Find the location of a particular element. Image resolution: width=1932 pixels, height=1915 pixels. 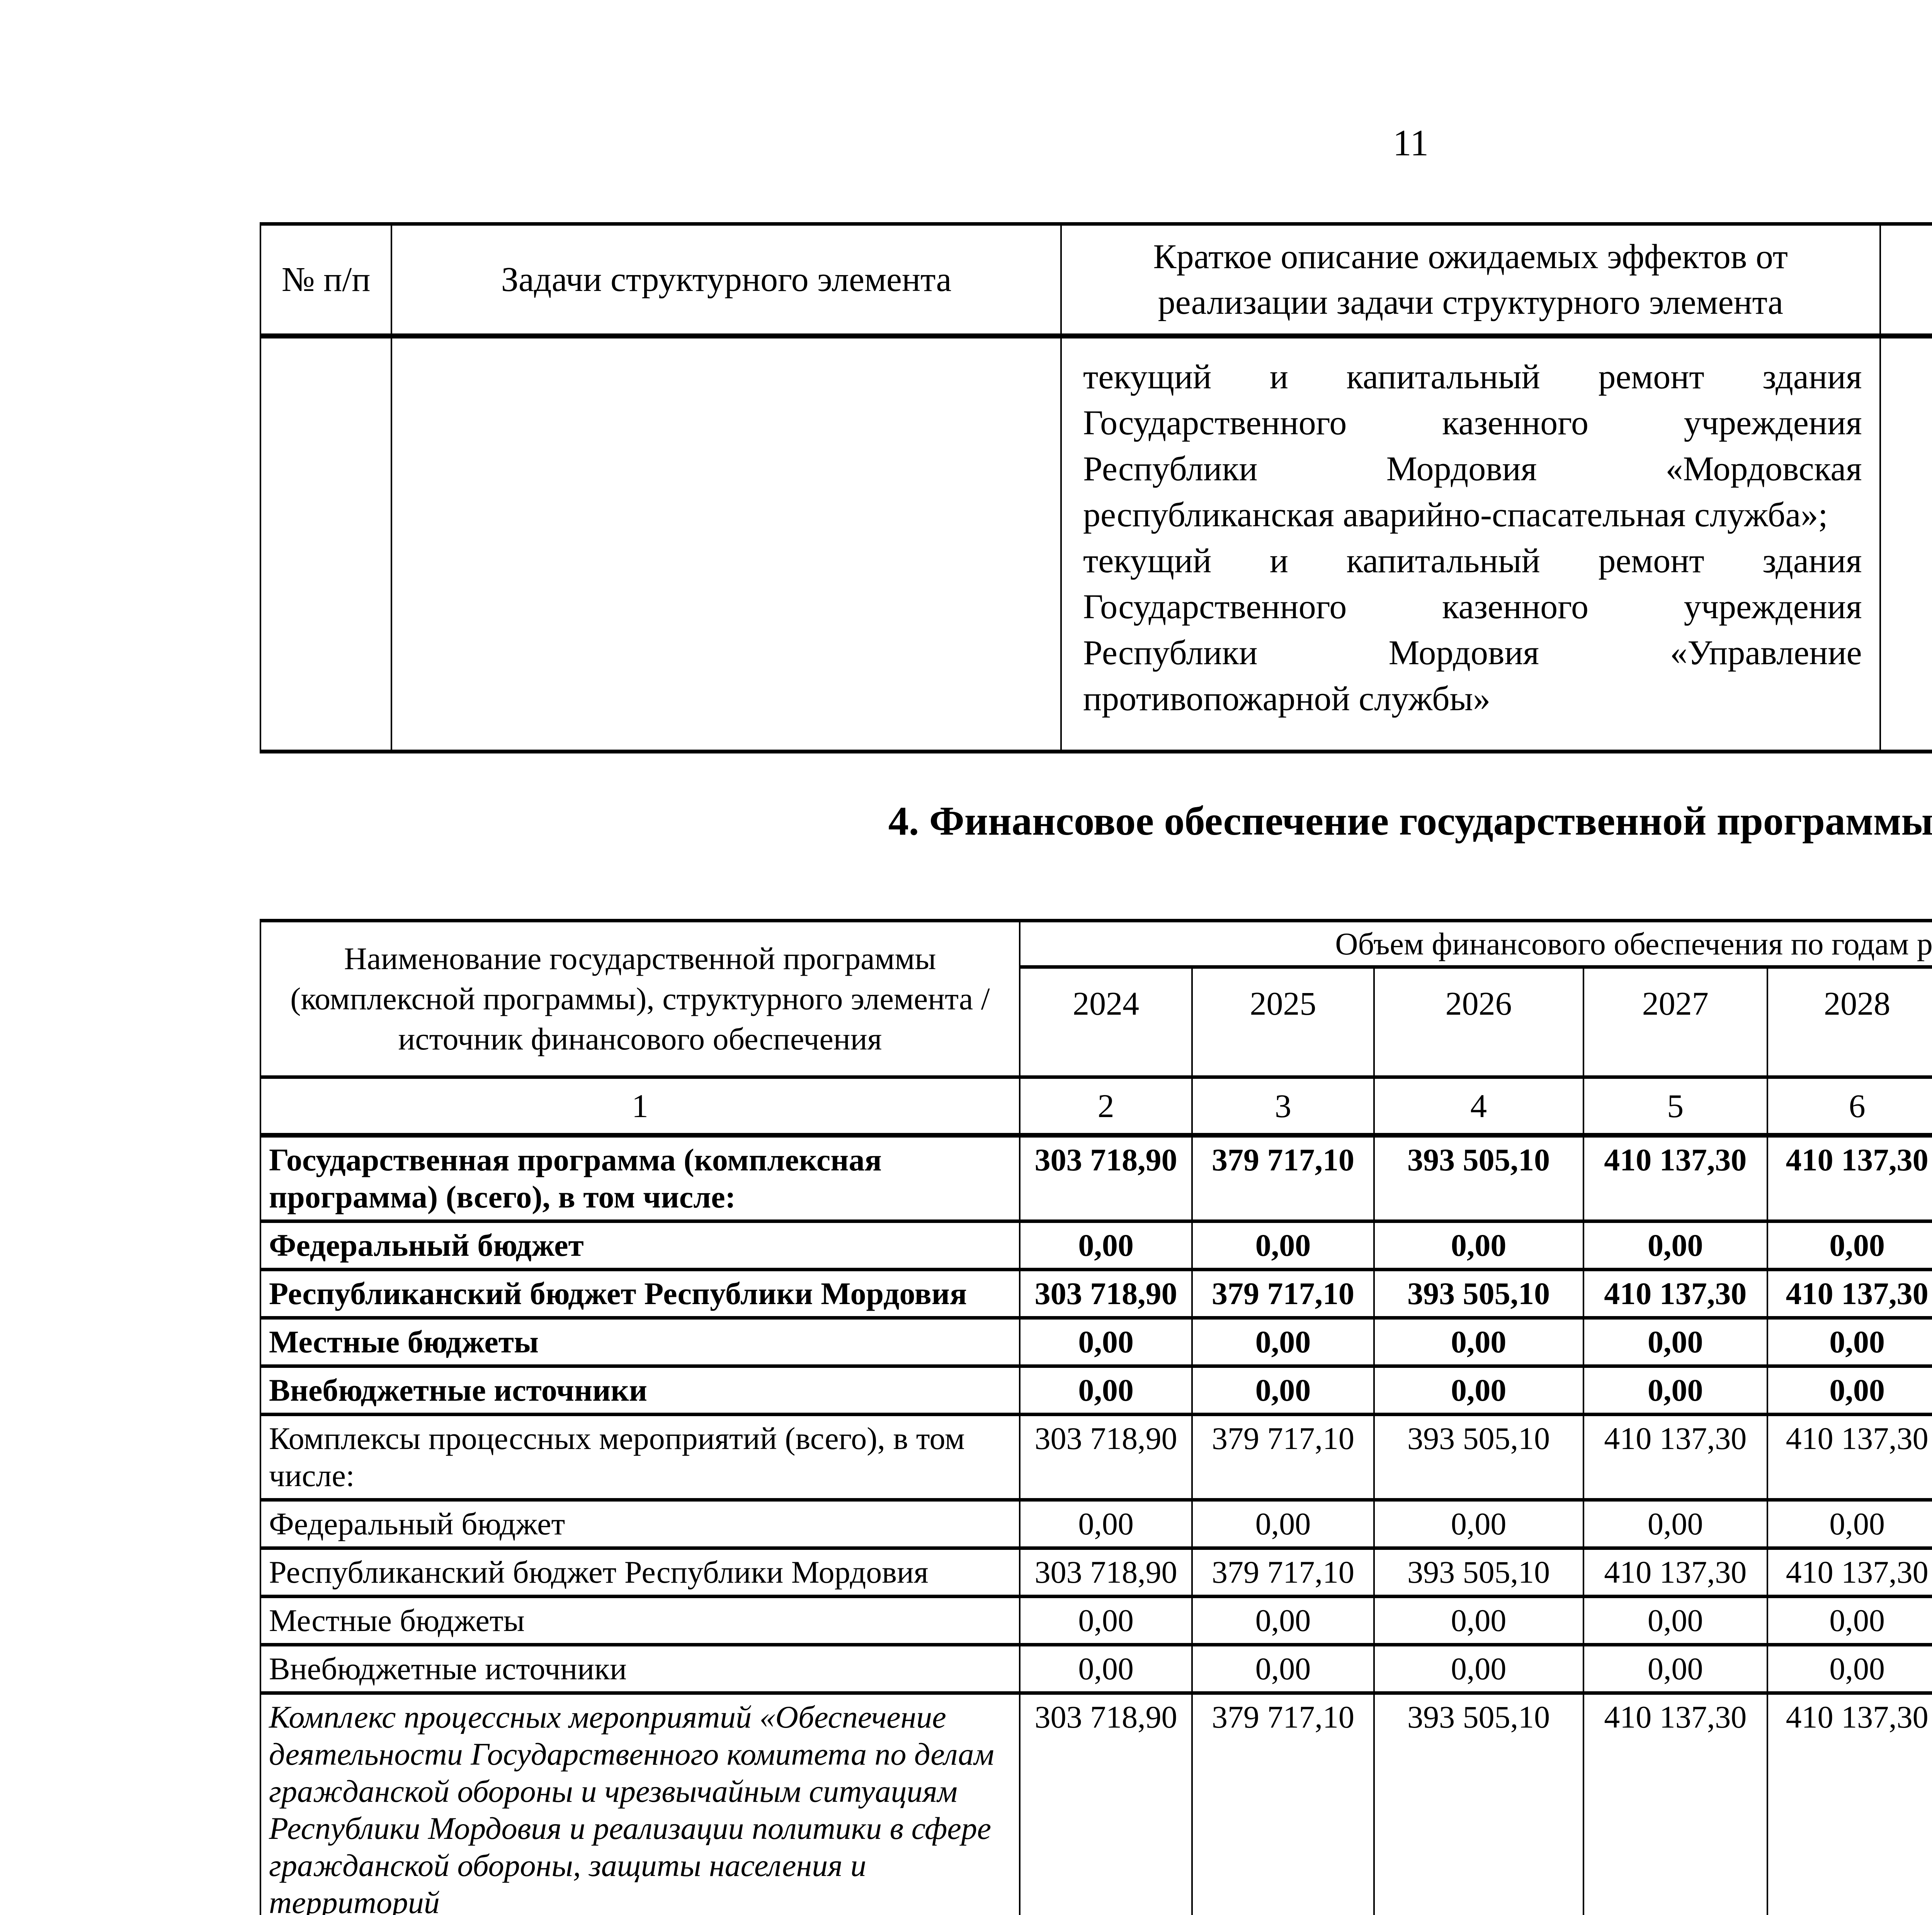

year-header-2027: 2027 is located at coordinates (1675, 1022).